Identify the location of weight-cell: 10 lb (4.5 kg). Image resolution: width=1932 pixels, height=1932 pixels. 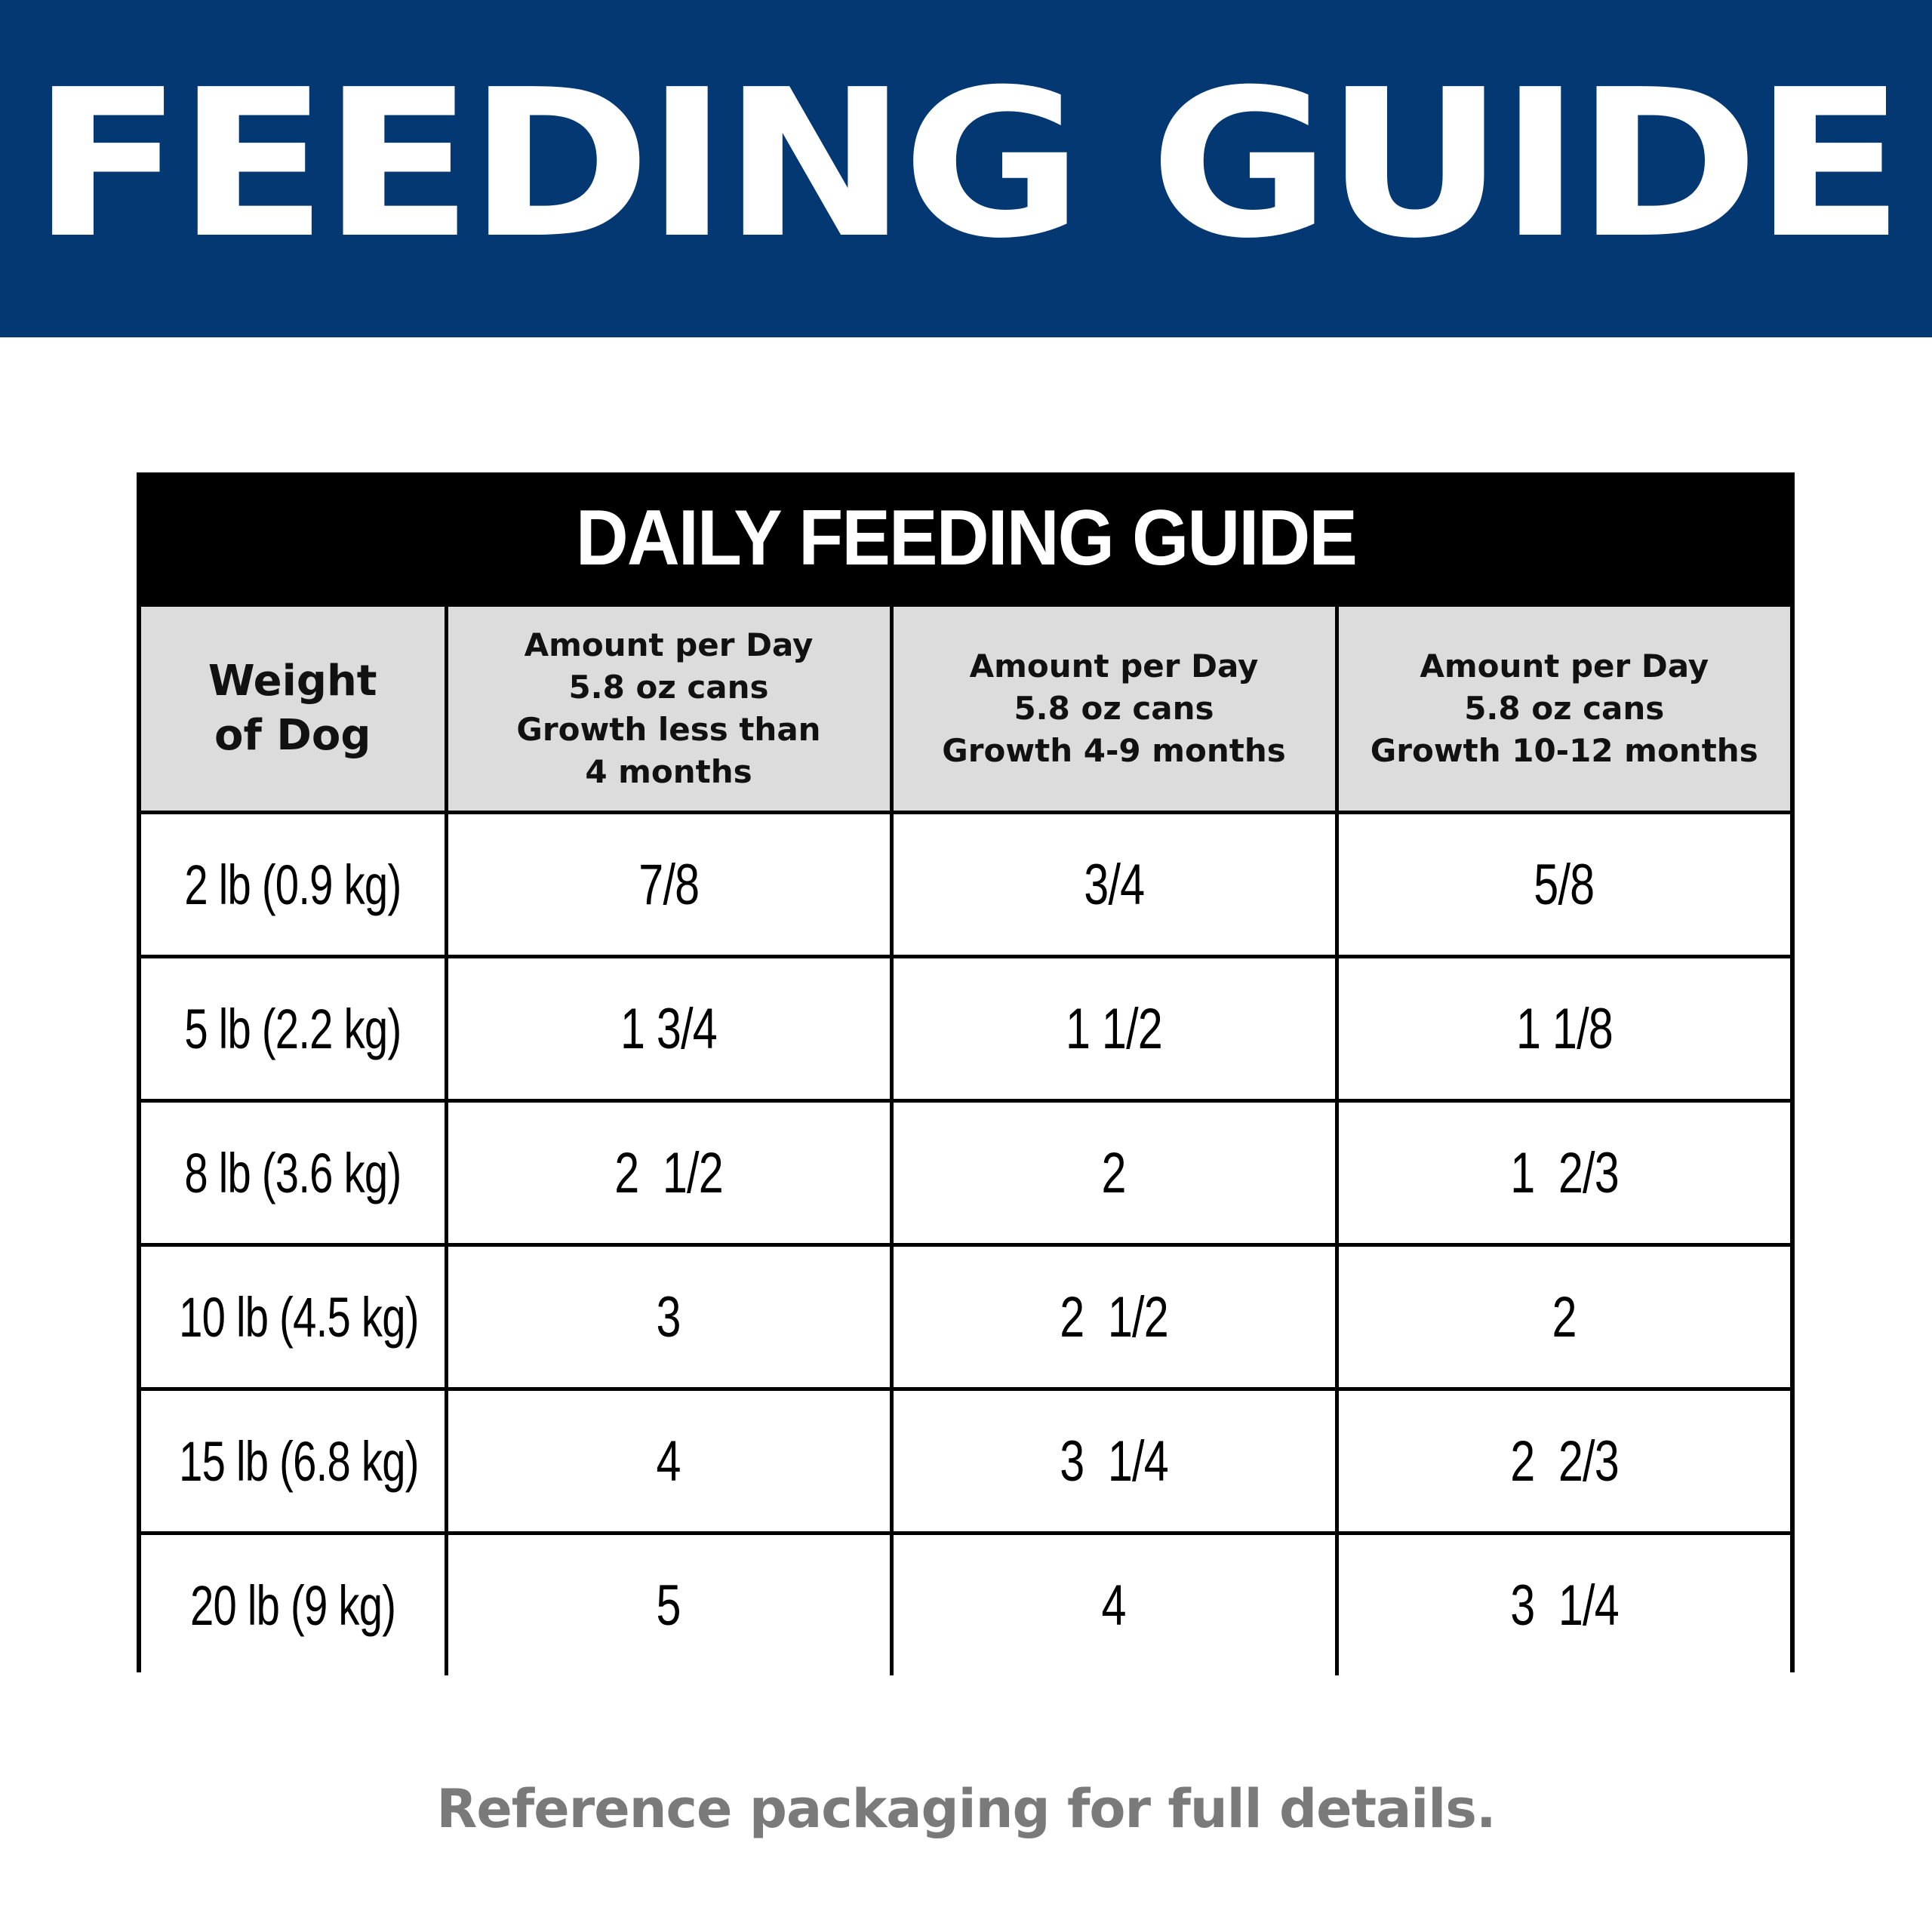
(294, 1317).